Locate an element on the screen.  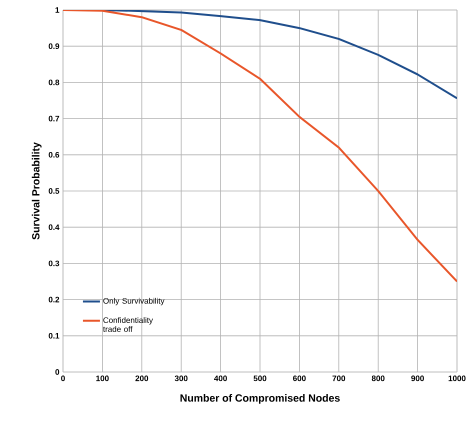
y-axis-title: Survival Probability is located at coordinates (37, 191).